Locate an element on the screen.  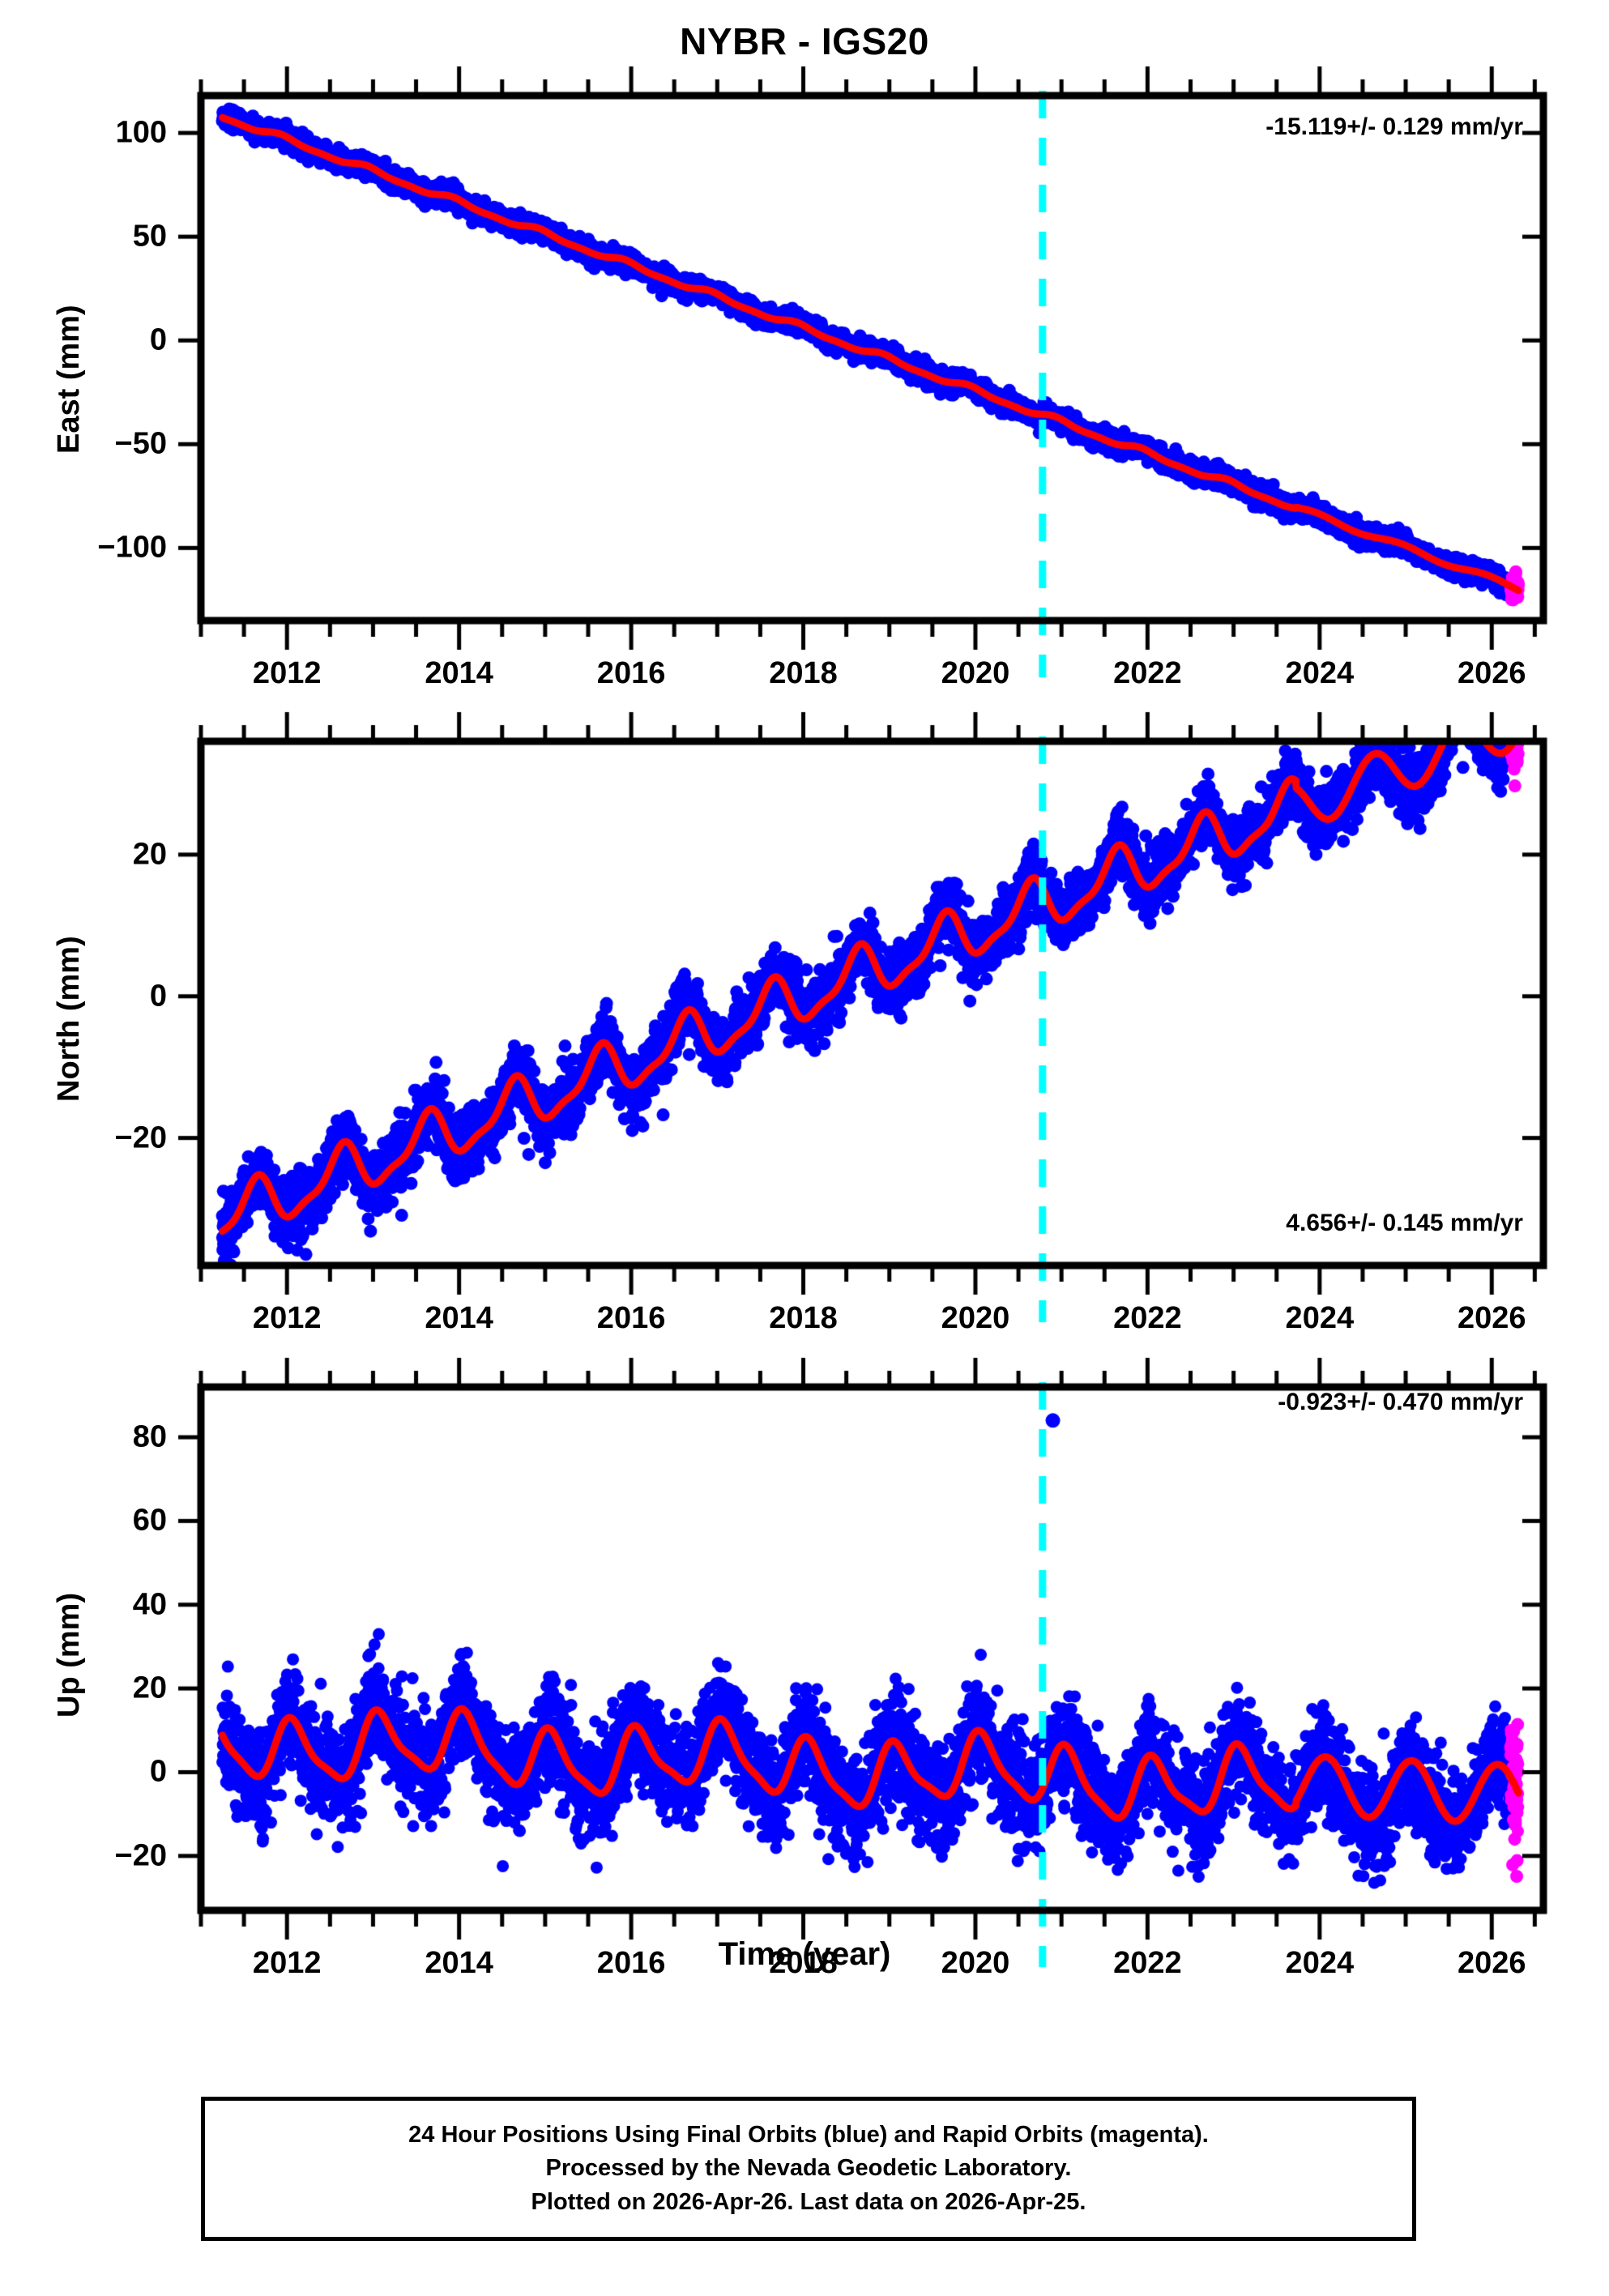
y-tick-up-0: 0 is located at coordinates (158, 1771).